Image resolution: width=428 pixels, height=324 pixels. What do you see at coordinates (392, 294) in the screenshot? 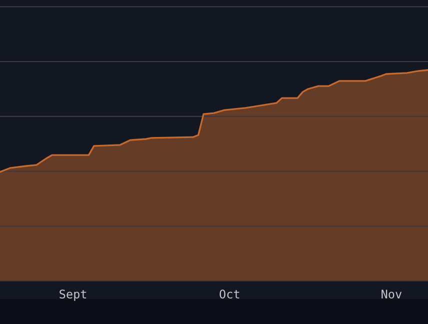
I see `x-tick-label: Nov` at bounding box center [392, 294].